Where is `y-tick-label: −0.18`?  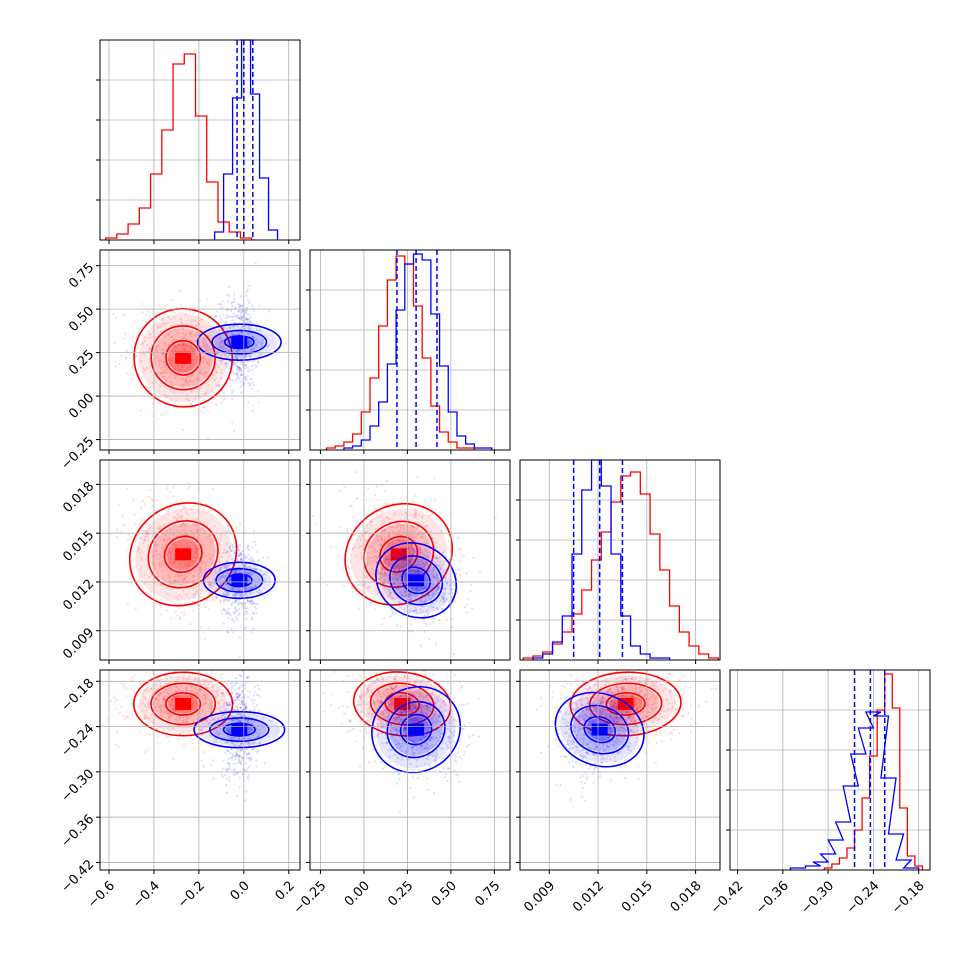
y-tick-label: −0.18 is located at coordinates (78, 695).